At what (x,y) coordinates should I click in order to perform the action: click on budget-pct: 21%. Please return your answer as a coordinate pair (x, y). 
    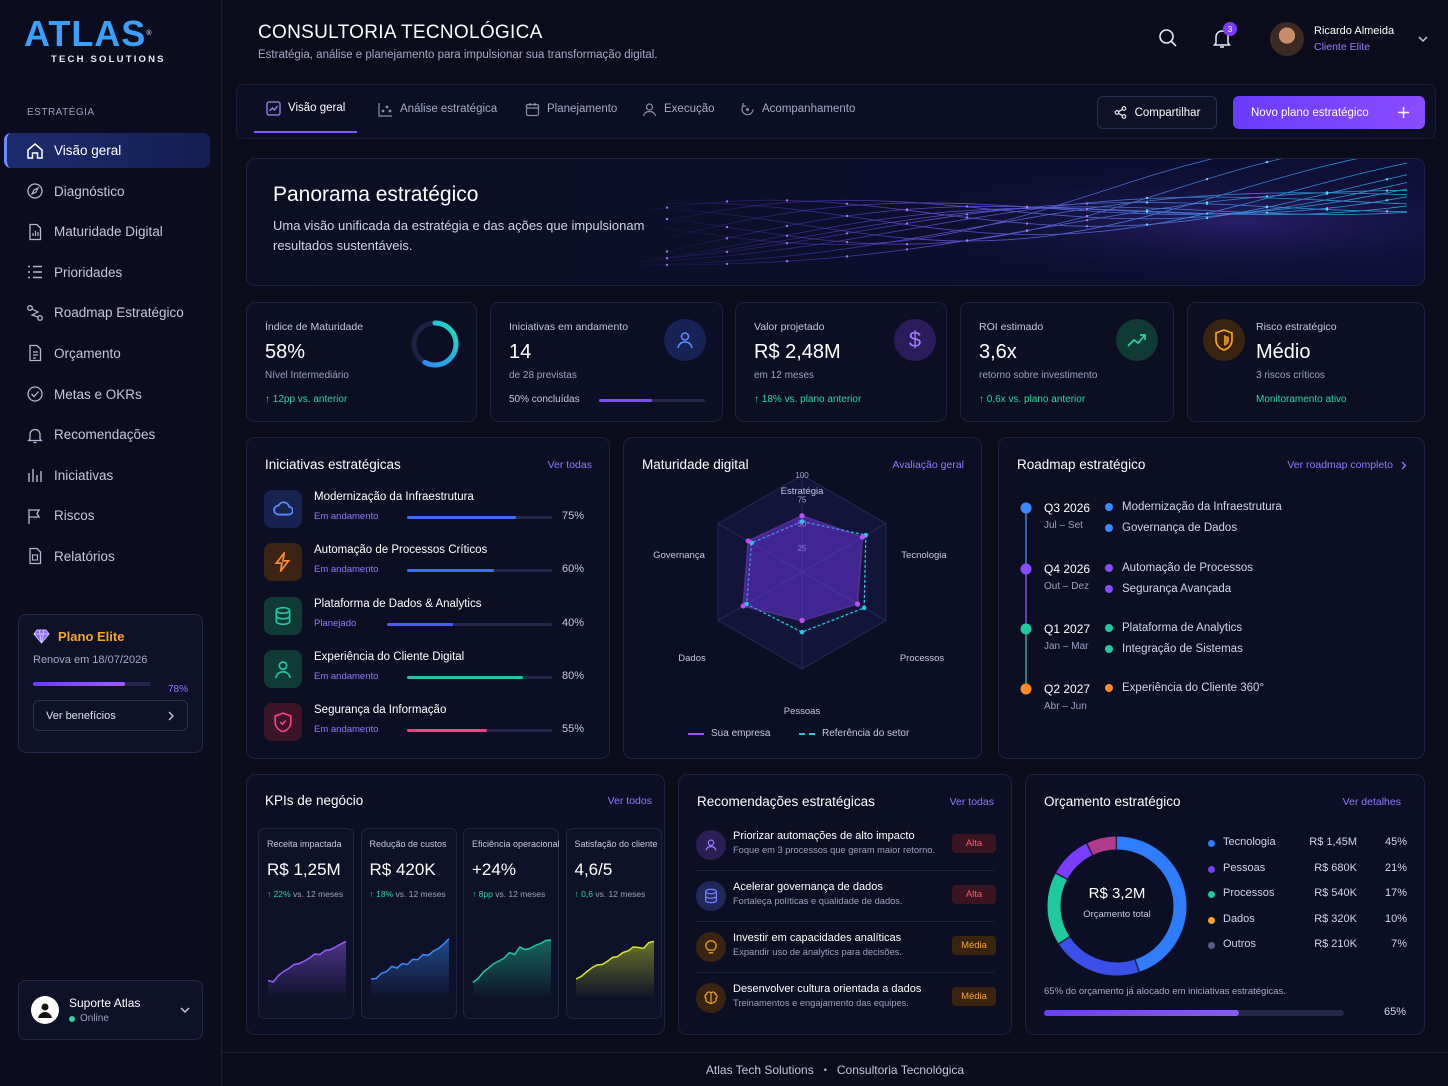
    Looking at the image, I should click on (1395, 867).